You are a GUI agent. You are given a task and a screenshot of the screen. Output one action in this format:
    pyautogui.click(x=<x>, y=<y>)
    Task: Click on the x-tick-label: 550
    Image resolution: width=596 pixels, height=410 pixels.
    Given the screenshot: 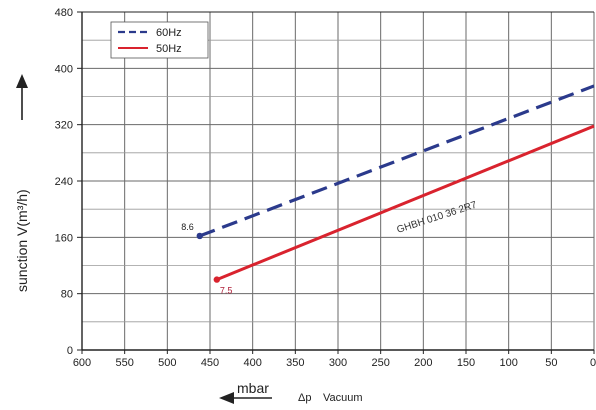 What is the action you would take?
    pyautogui.click(x=124, y=363)
    